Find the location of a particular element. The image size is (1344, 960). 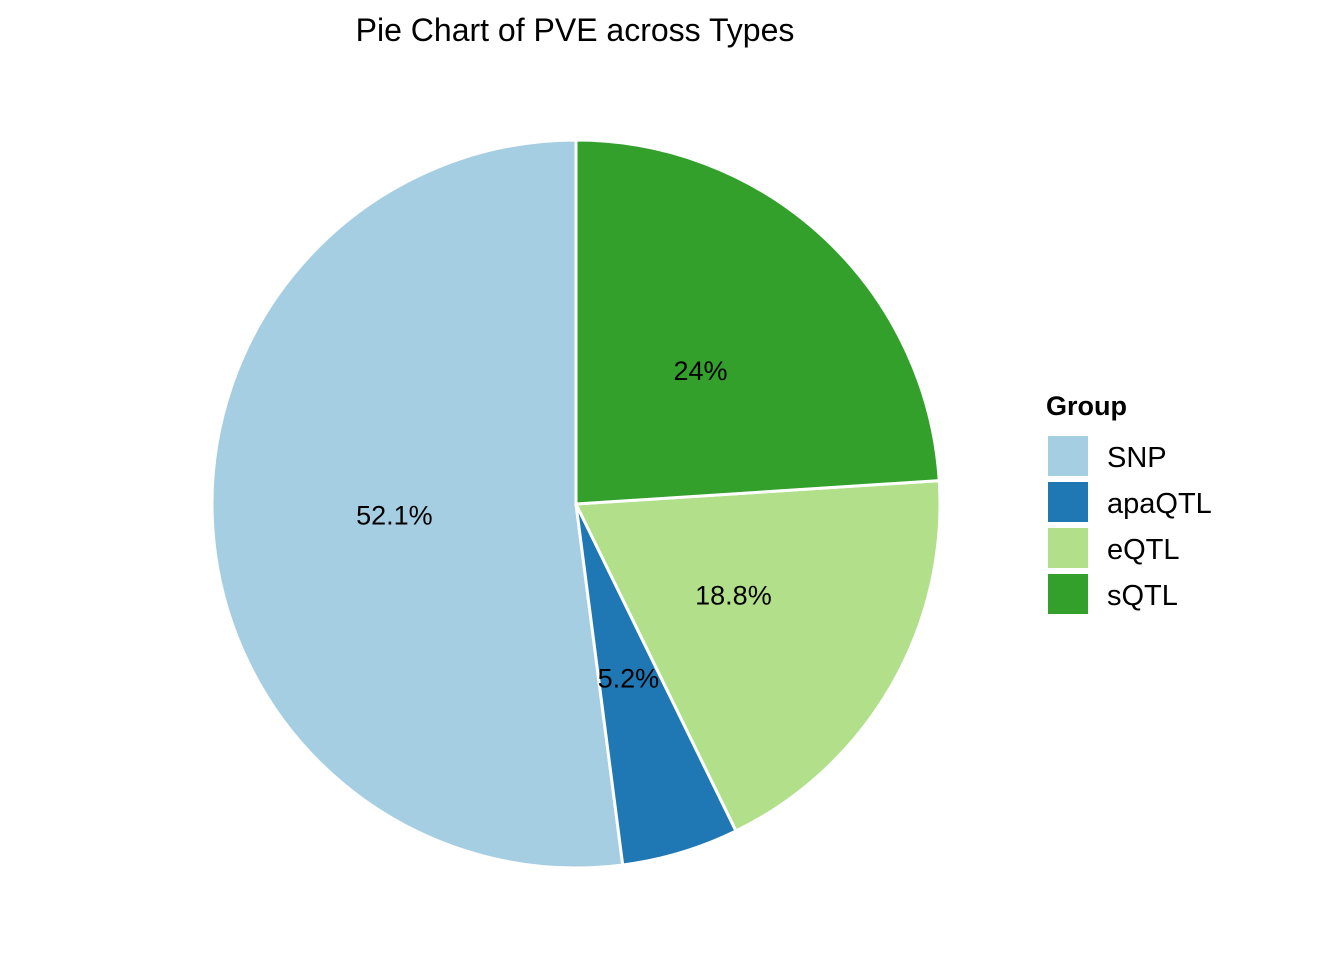

pie-slice-sqtl is located at coordinates (757, 322).